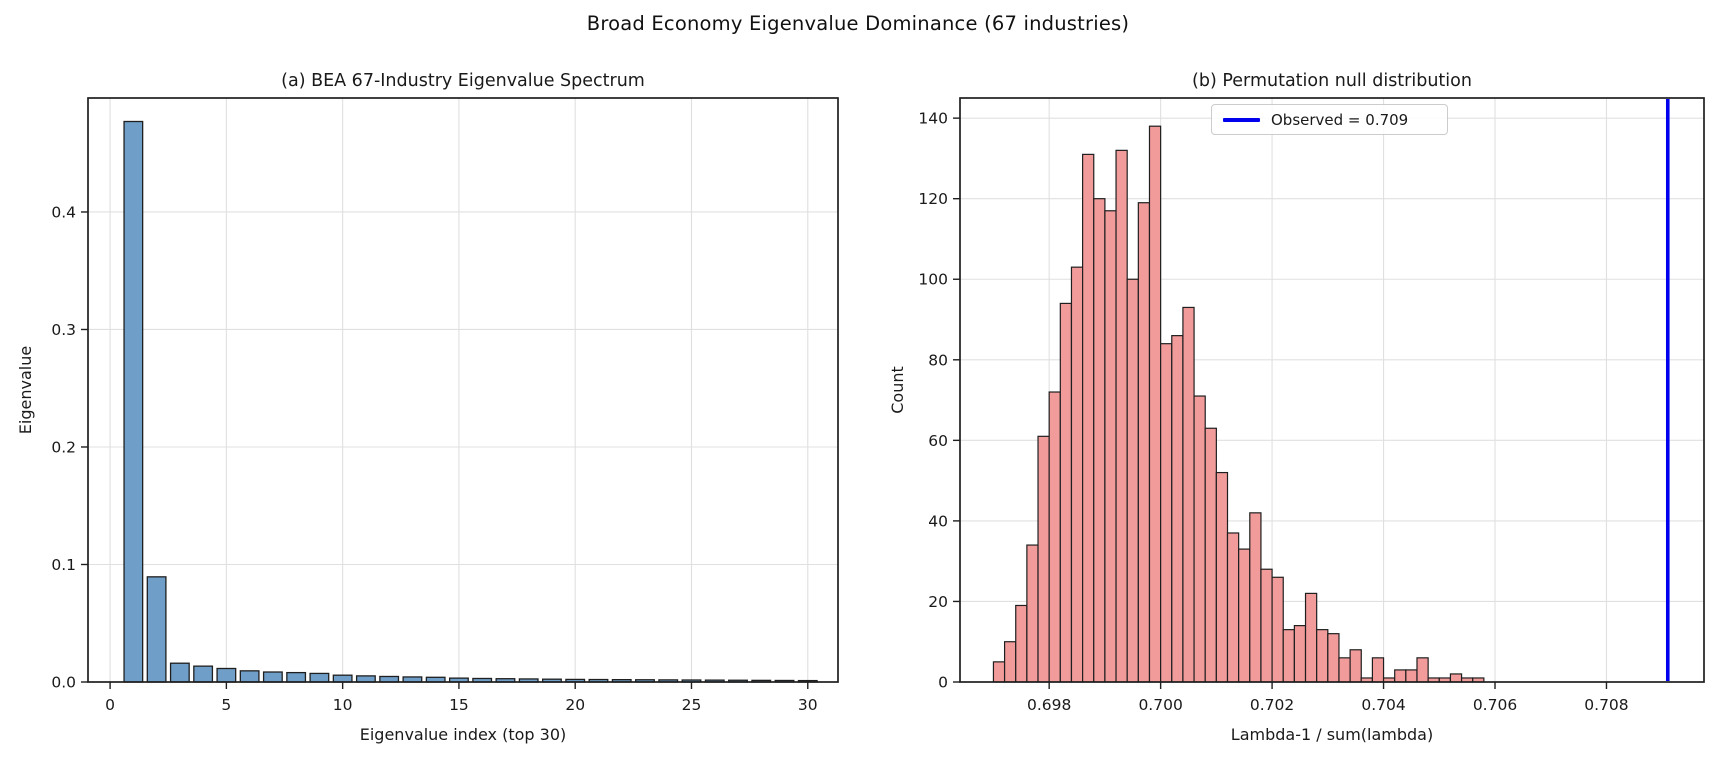 This screenshot has width=1716, height=760. What do you see at coordinates (1495, 705) in the screenshot?
I see `x-axis-tick-label: 0.706` at bounding box center [1495, 705].